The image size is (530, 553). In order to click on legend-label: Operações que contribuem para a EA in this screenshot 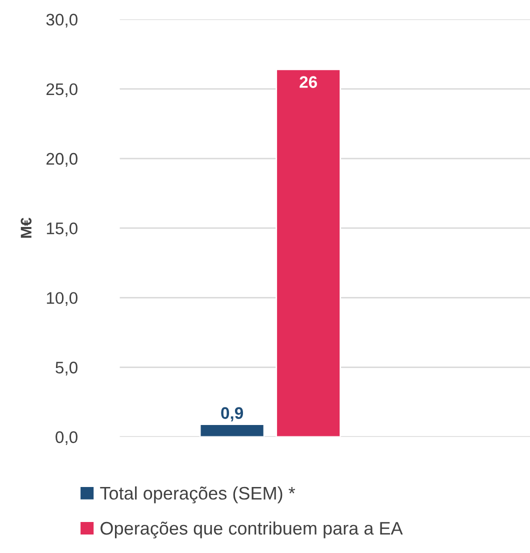, I will do `click(251, 529)`.